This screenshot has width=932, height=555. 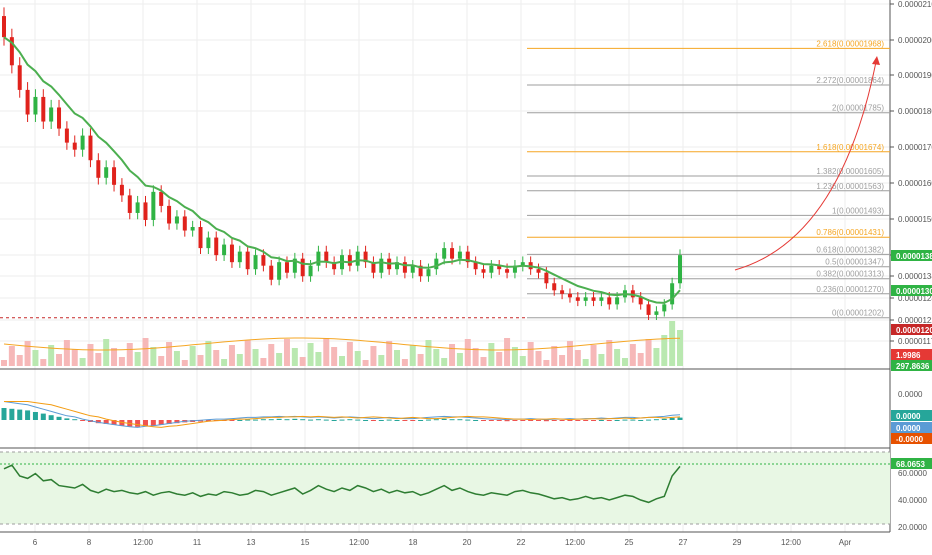 What do you see at coordinates (915, 341) in the screenshot?
I see `price-tick-label: 0.00001170` at bounding box center [915, 341].